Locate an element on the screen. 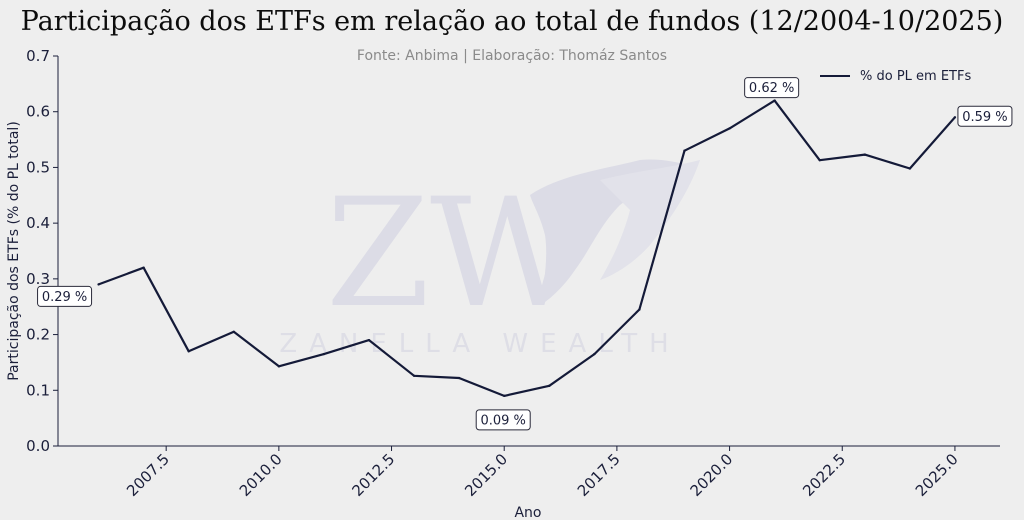 The height and width of the screenshot is (520, 1024). y-tick-label: 0.6 is located at coordinates (38, 112).